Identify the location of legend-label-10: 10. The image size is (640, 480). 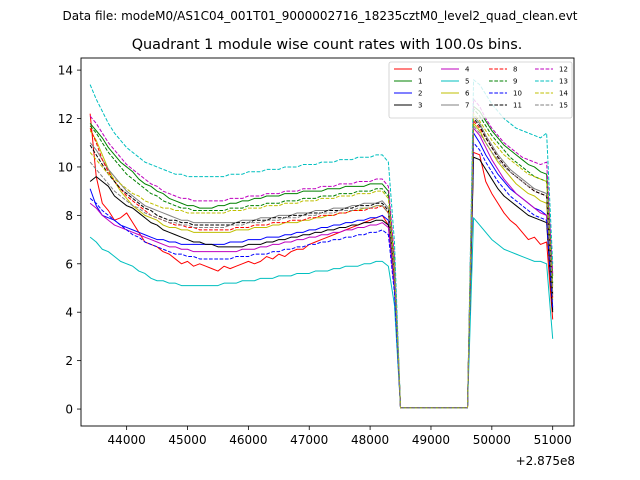
(517, 94).